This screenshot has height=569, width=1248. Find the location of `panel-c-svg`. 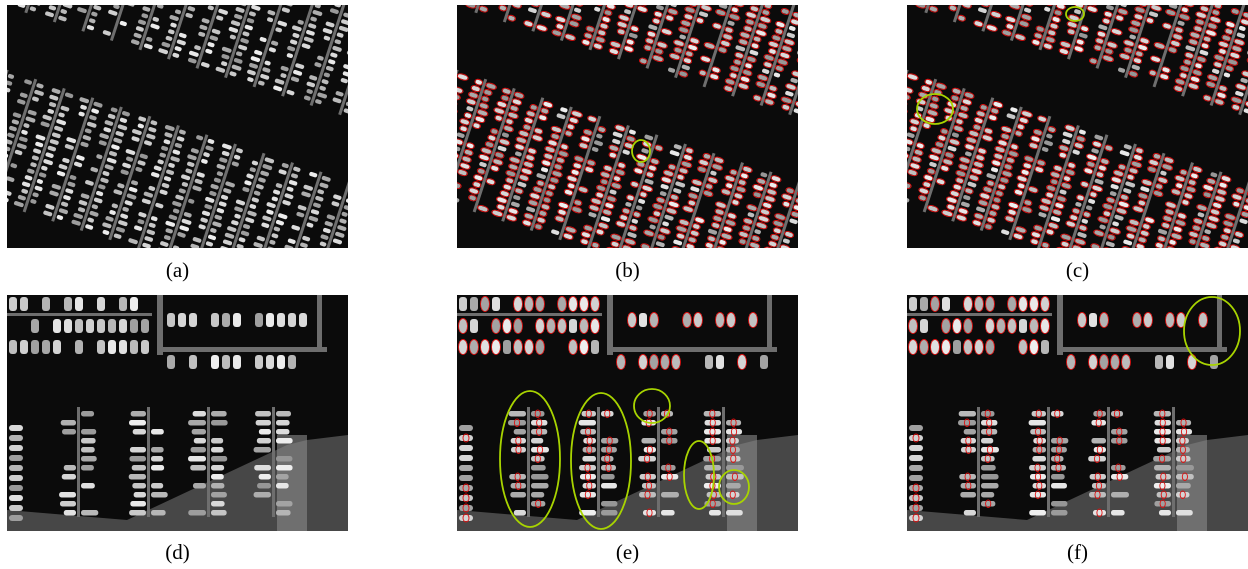

panel-c-svg is located at coordinates (1077, 126).